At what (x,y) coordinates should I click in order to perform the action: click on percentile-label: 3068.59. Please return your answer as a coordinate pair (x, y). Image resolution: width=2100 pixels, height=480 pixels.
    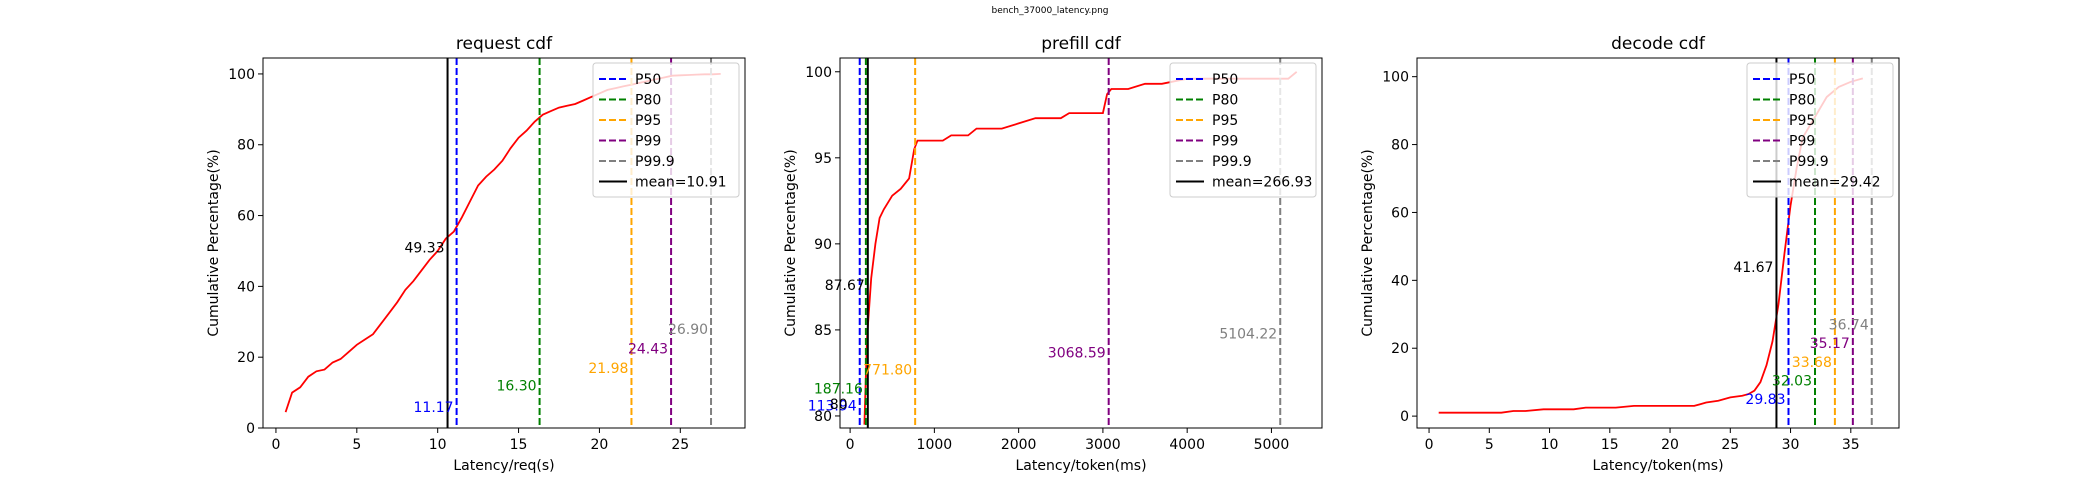
    Looking at the image, I should click on (1077, 353).